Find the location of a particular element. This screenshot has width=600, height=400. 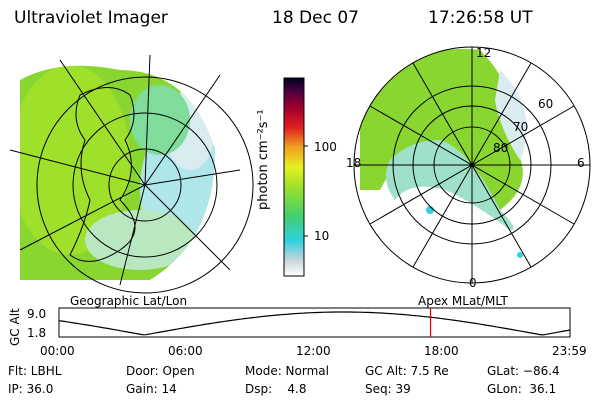

timeline-right-label: Apex MLat/MLT is located at coordinates (463, 301).